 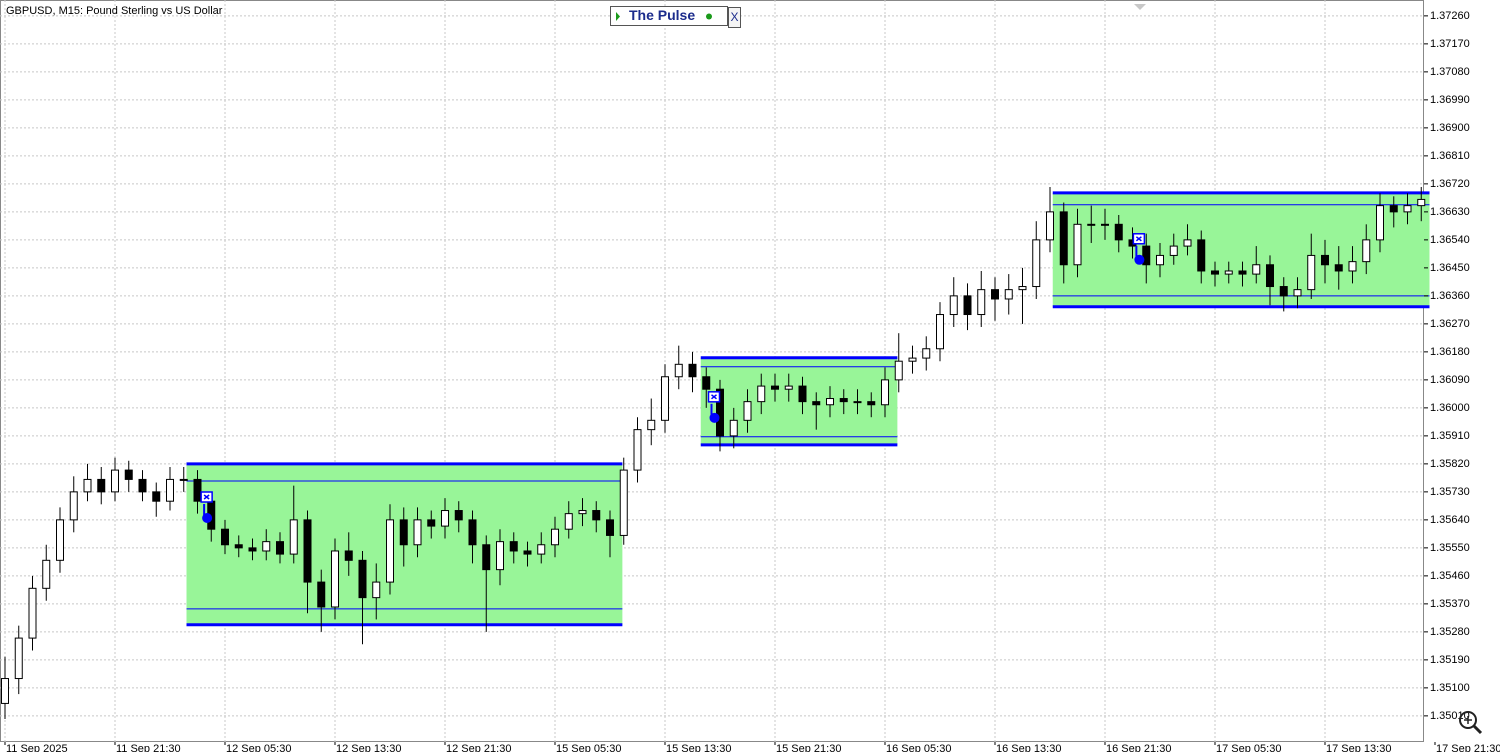 I want to click on x-tick-label: 15 Sep 13:30, so click(x=698, y=747).